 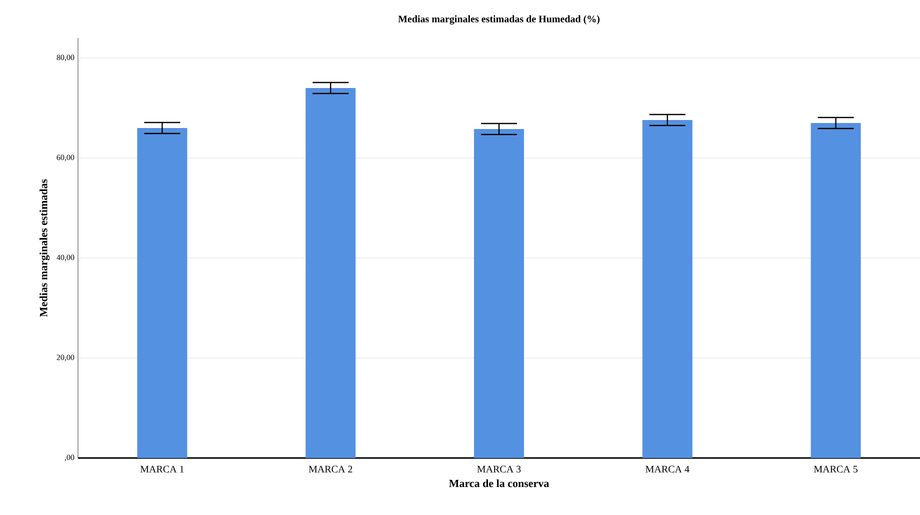 What do you see at coordinates (65, 258) in the screenshot?
I see `y-tick-label: 40,00` at bounding box center [65, 258].